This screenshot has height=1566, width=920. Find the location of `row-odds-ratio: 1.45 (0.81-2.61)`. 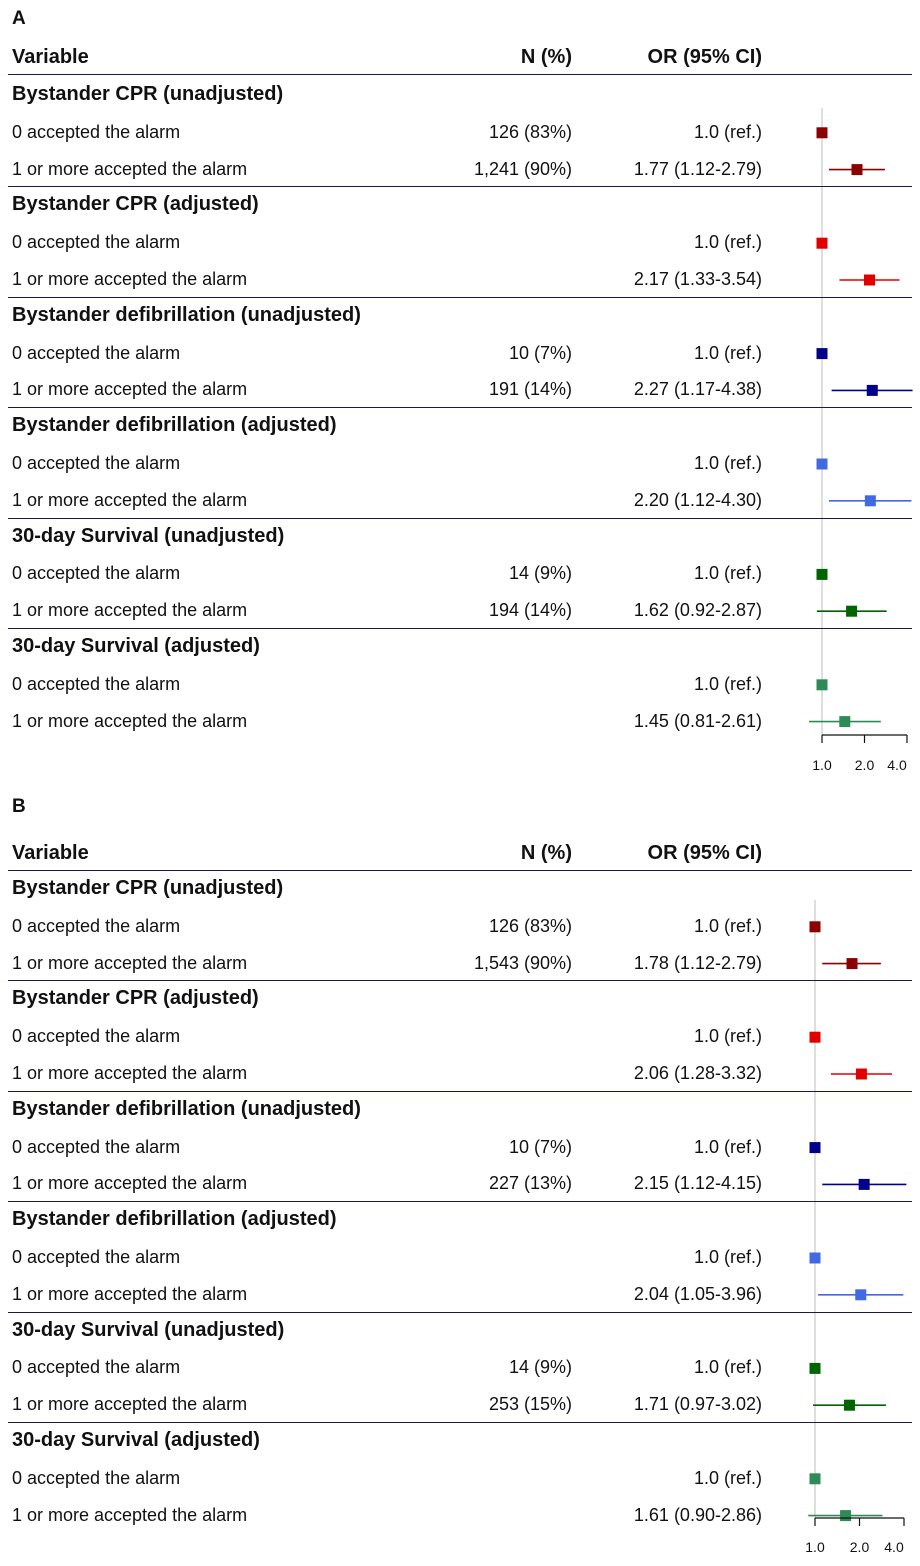

row-odds-ratio: 1.45 (0.81-2.61) is located at coordinates (697, 720).